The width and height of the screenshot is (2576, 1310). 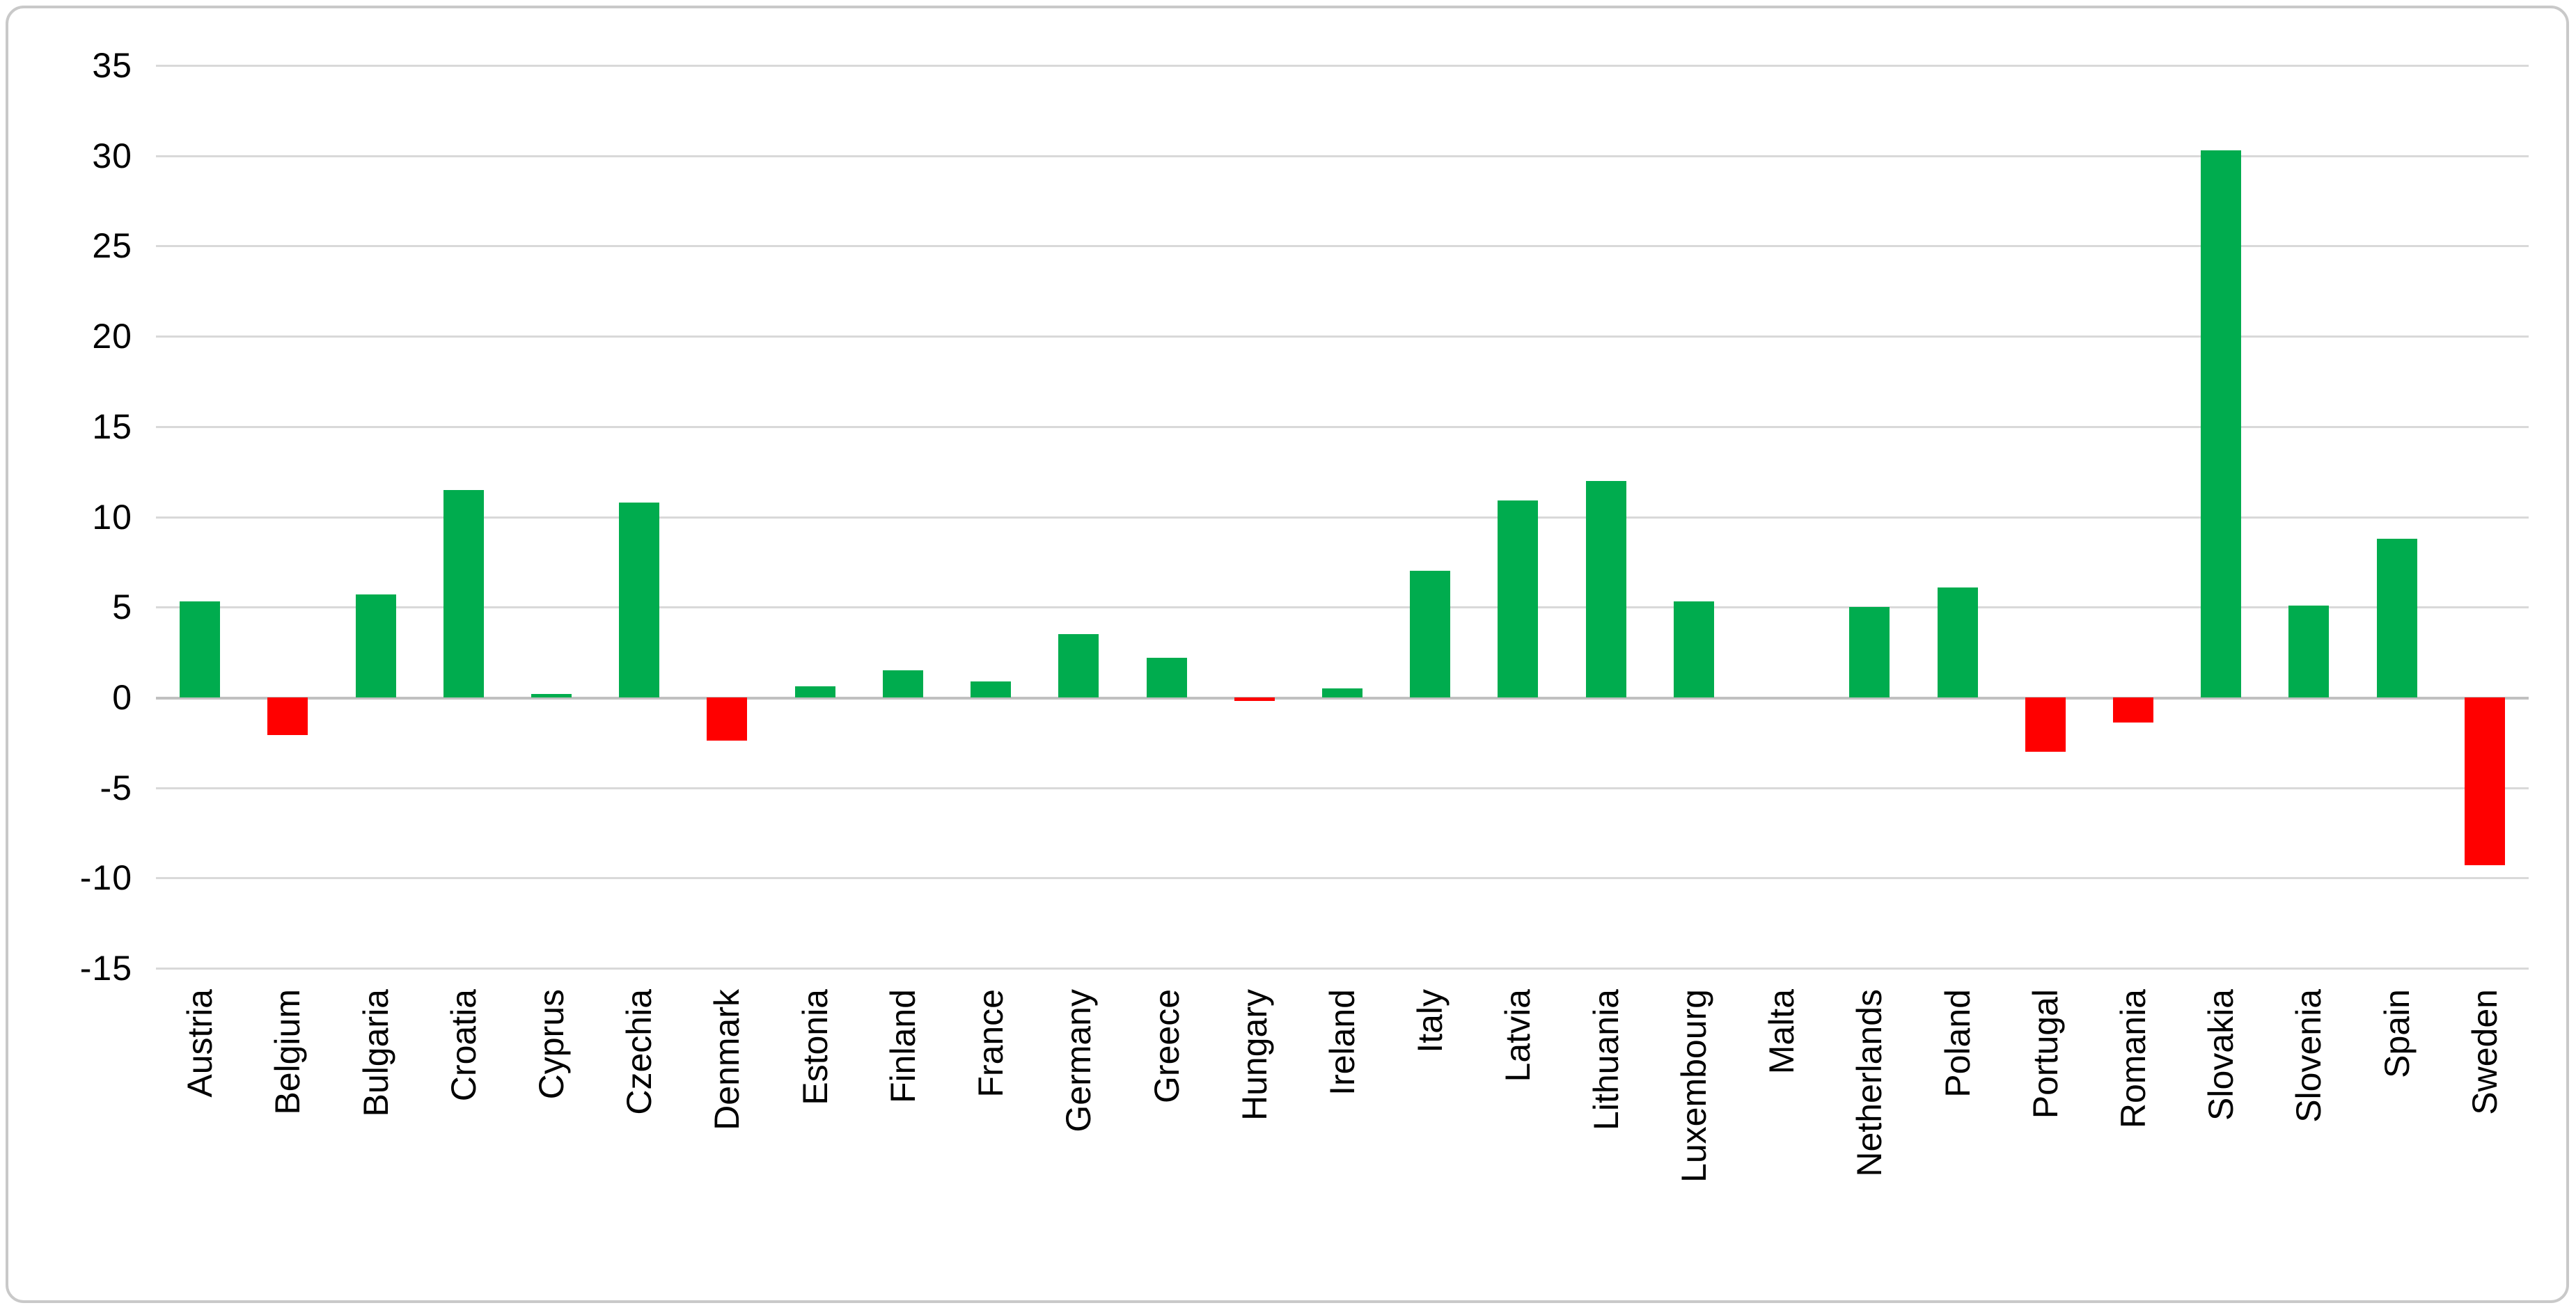 I want to click on y-axis-tick-label: 30, so click(x=112, y=155).